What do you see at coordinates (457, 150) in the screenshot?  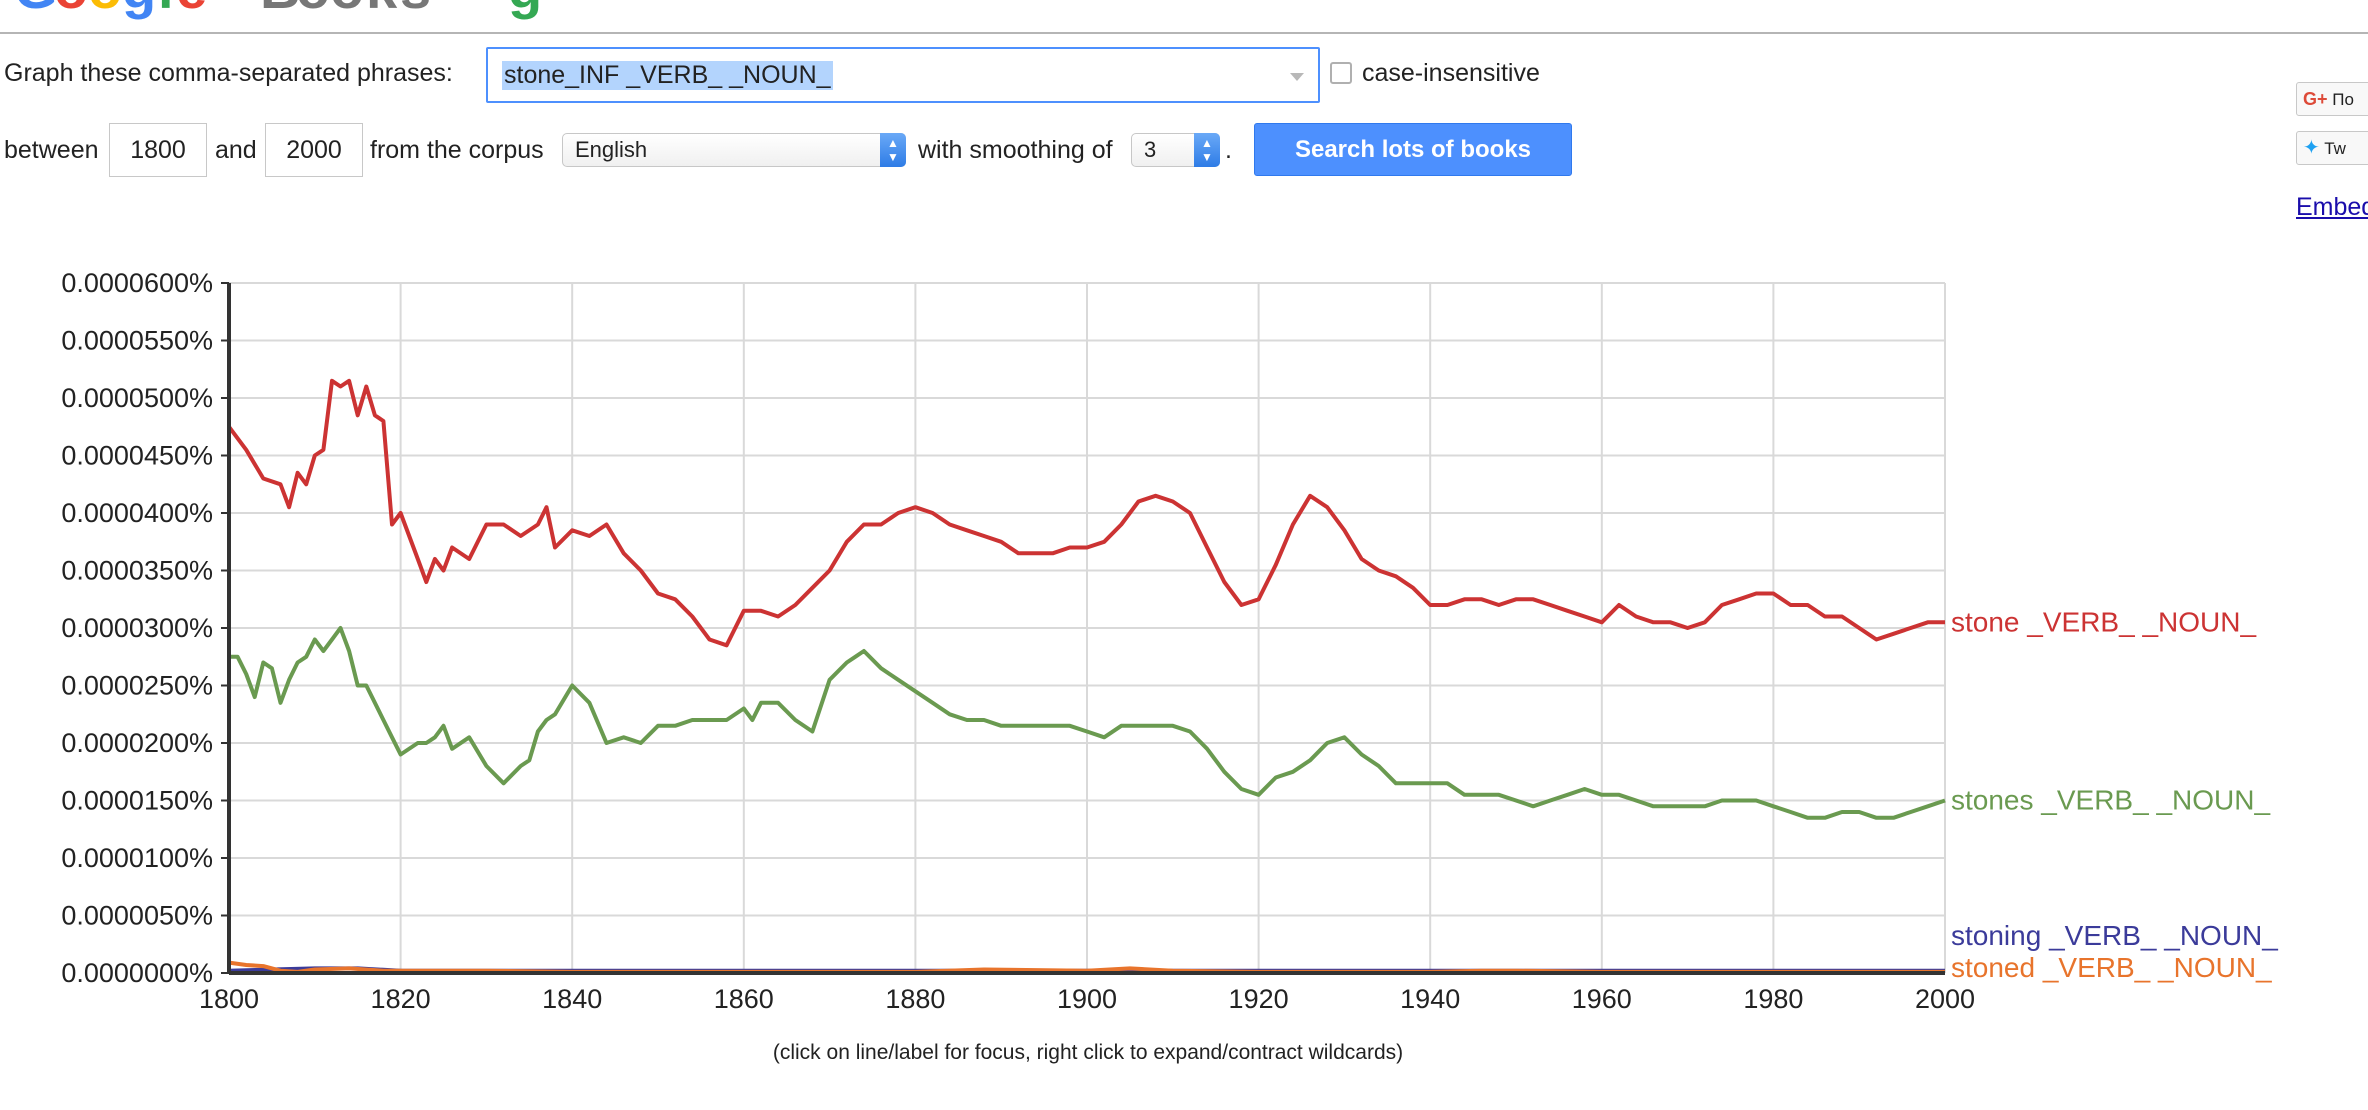 I see `corpus-label: from the corpus` at bounding box center [457, 150].